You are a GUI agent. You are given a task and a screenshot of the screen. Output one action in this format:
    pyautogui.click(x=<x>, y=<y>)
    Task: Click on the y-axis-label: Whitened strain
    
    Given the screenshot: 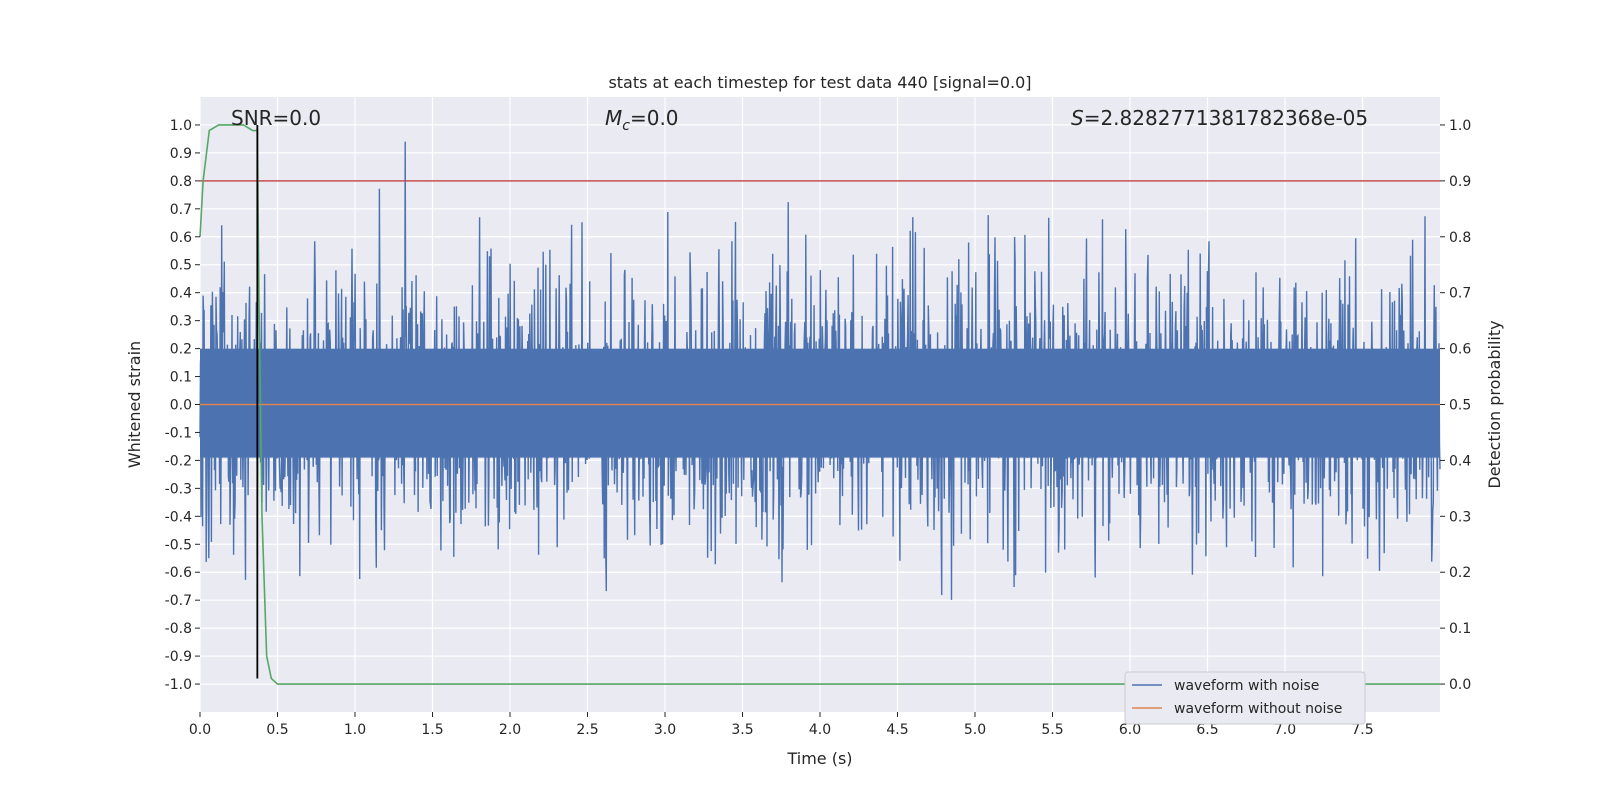 What is the action you would take?
    pyautogui.click(x=134, y=404)
    